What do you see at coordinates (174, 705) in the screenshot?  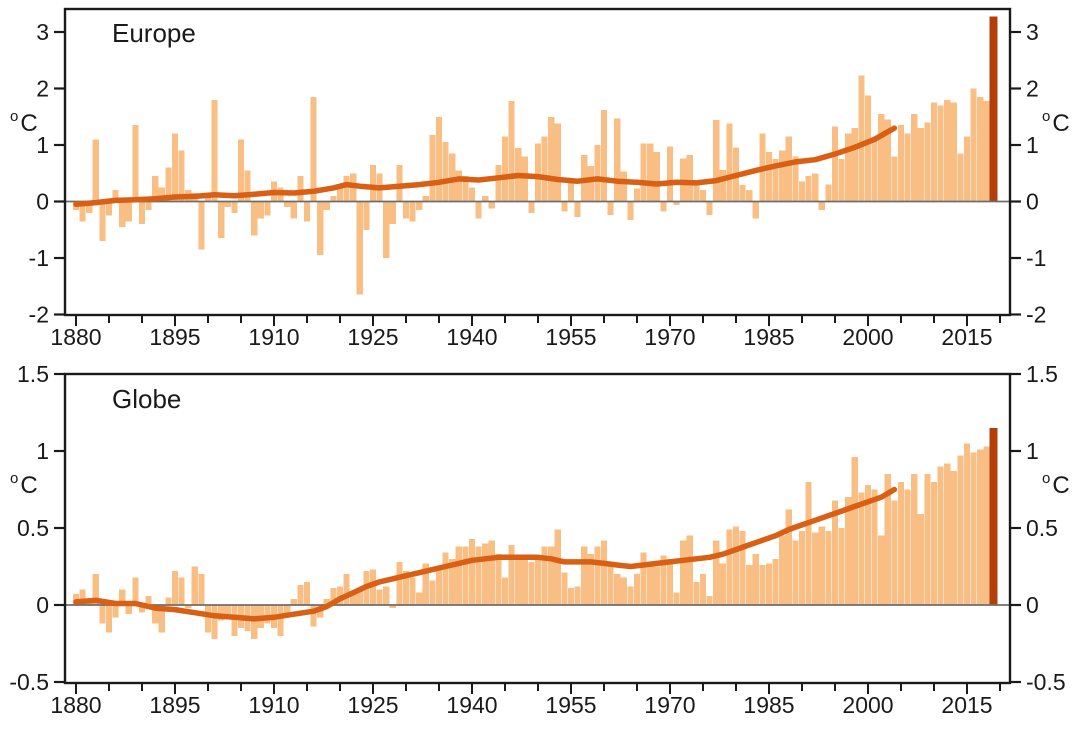 I see `x-tick-label: 1895` at bounding box center [174, 705].